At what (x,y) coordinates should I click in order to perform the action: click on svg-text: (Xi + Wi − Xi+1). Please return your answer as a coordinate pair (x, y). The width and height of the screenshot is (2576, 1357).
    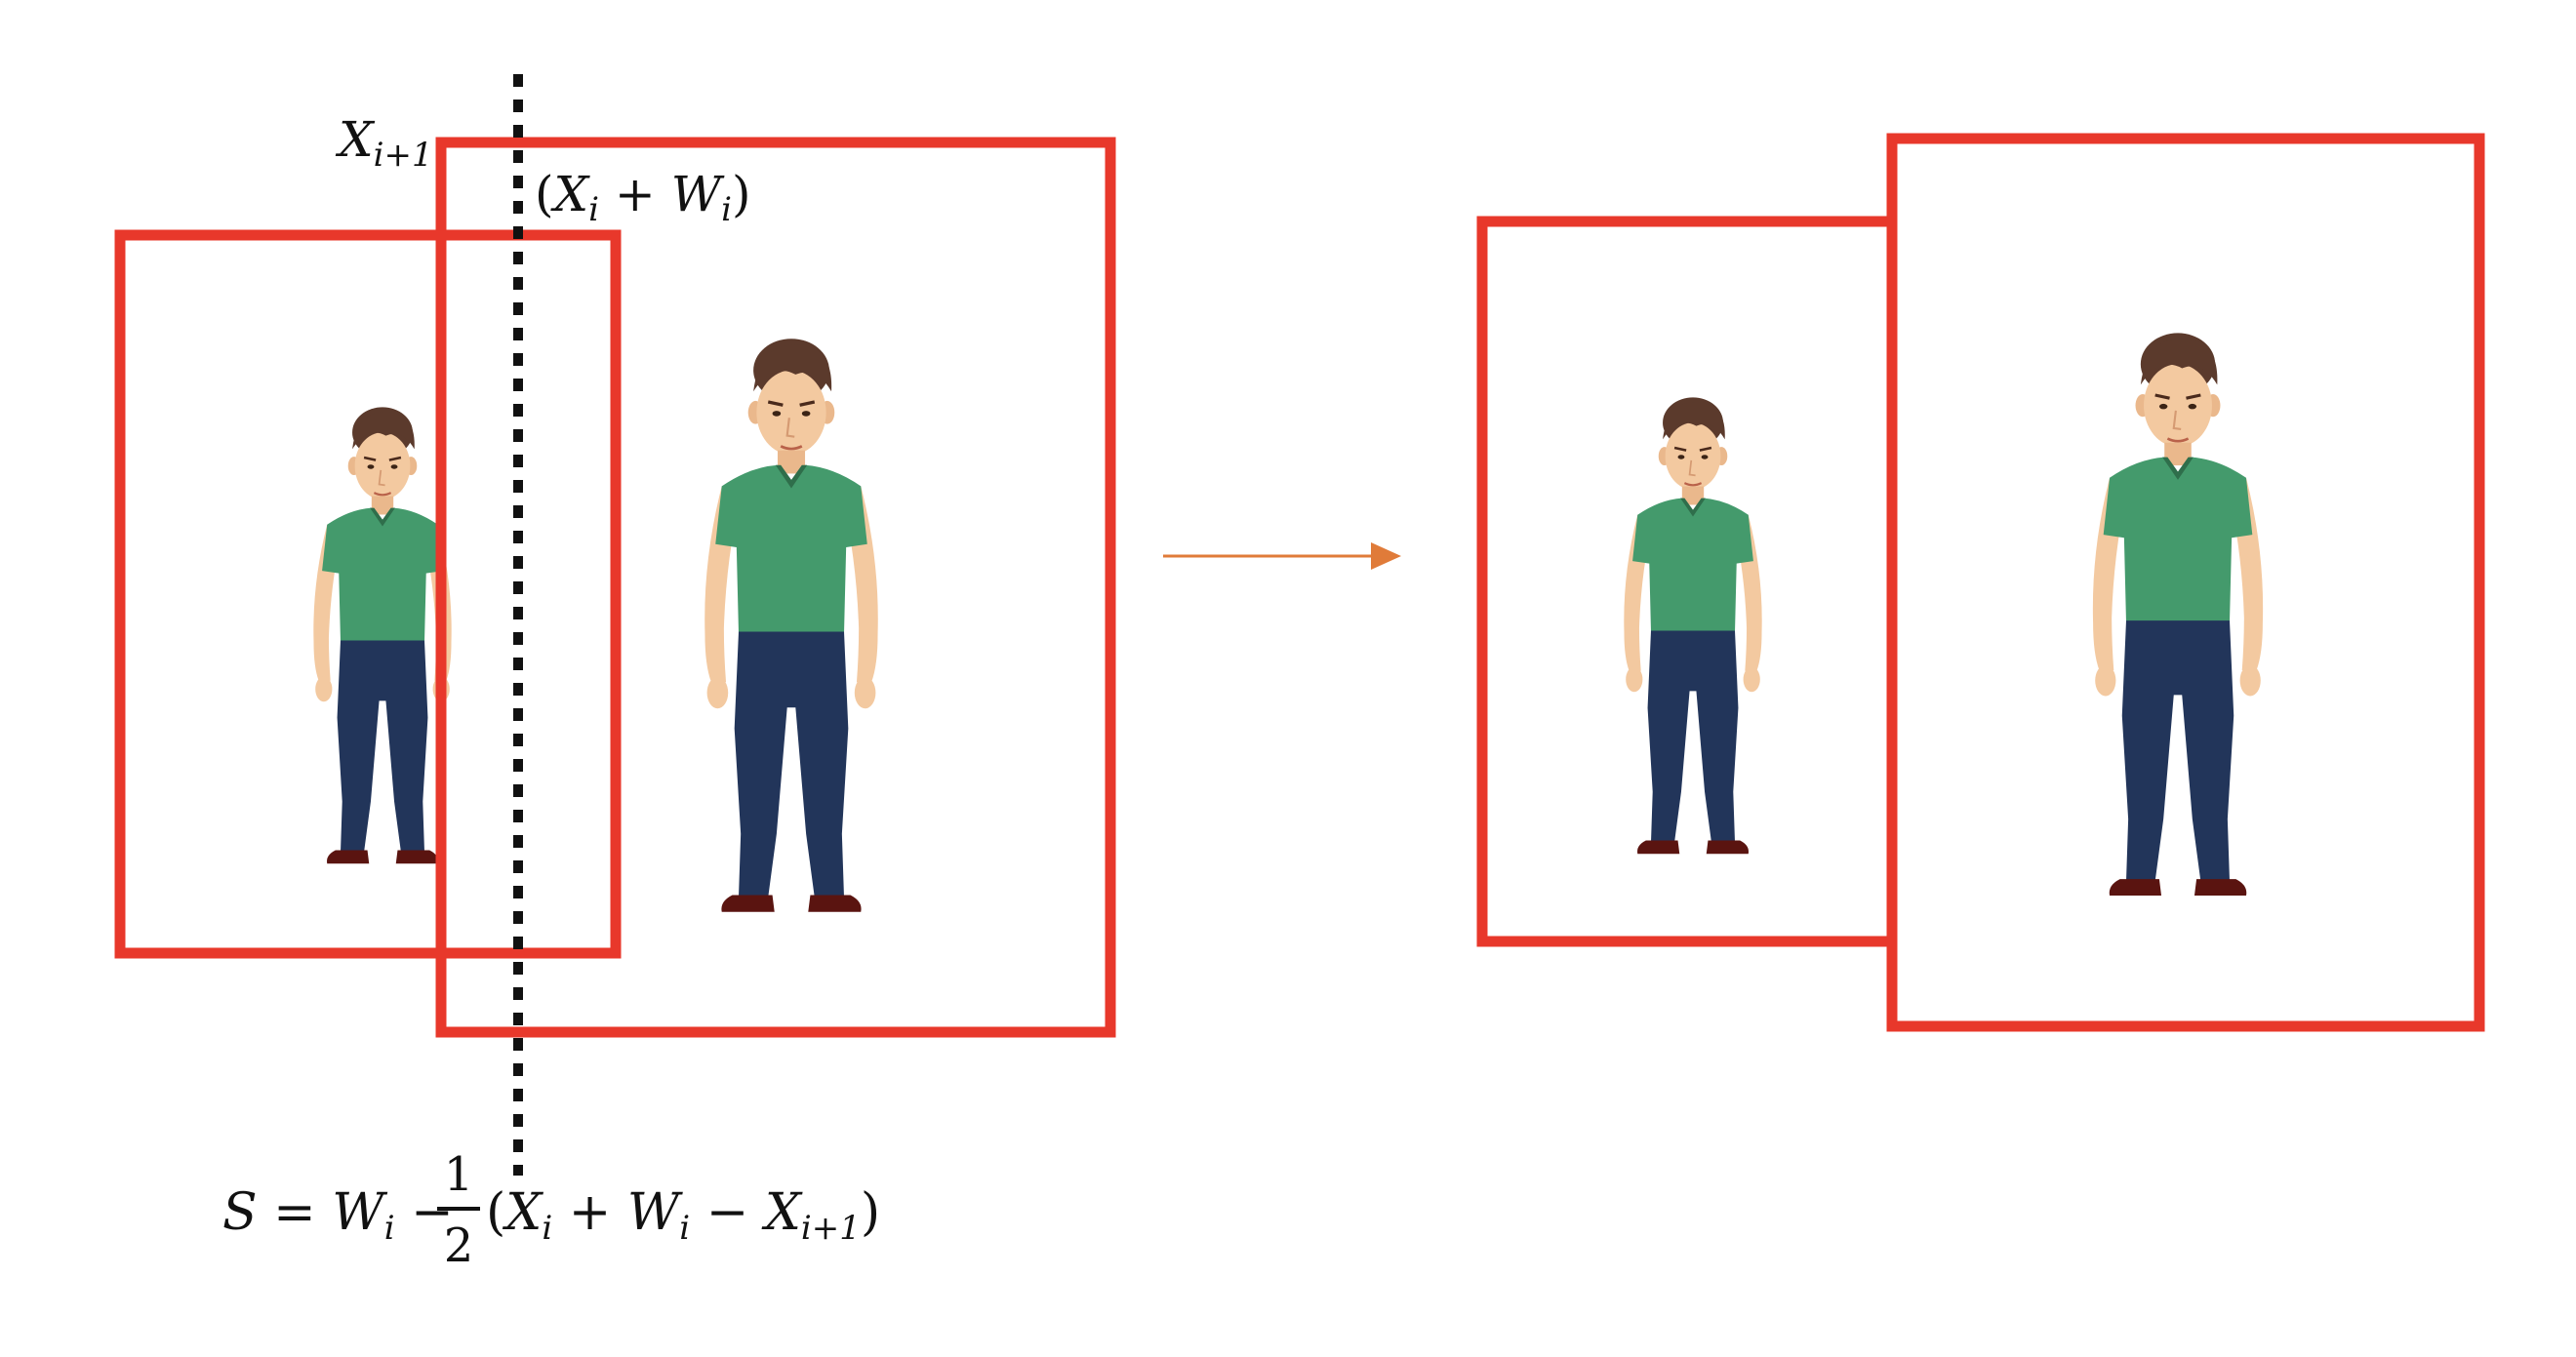
    Looking at the image, I should click on (683, 1215).